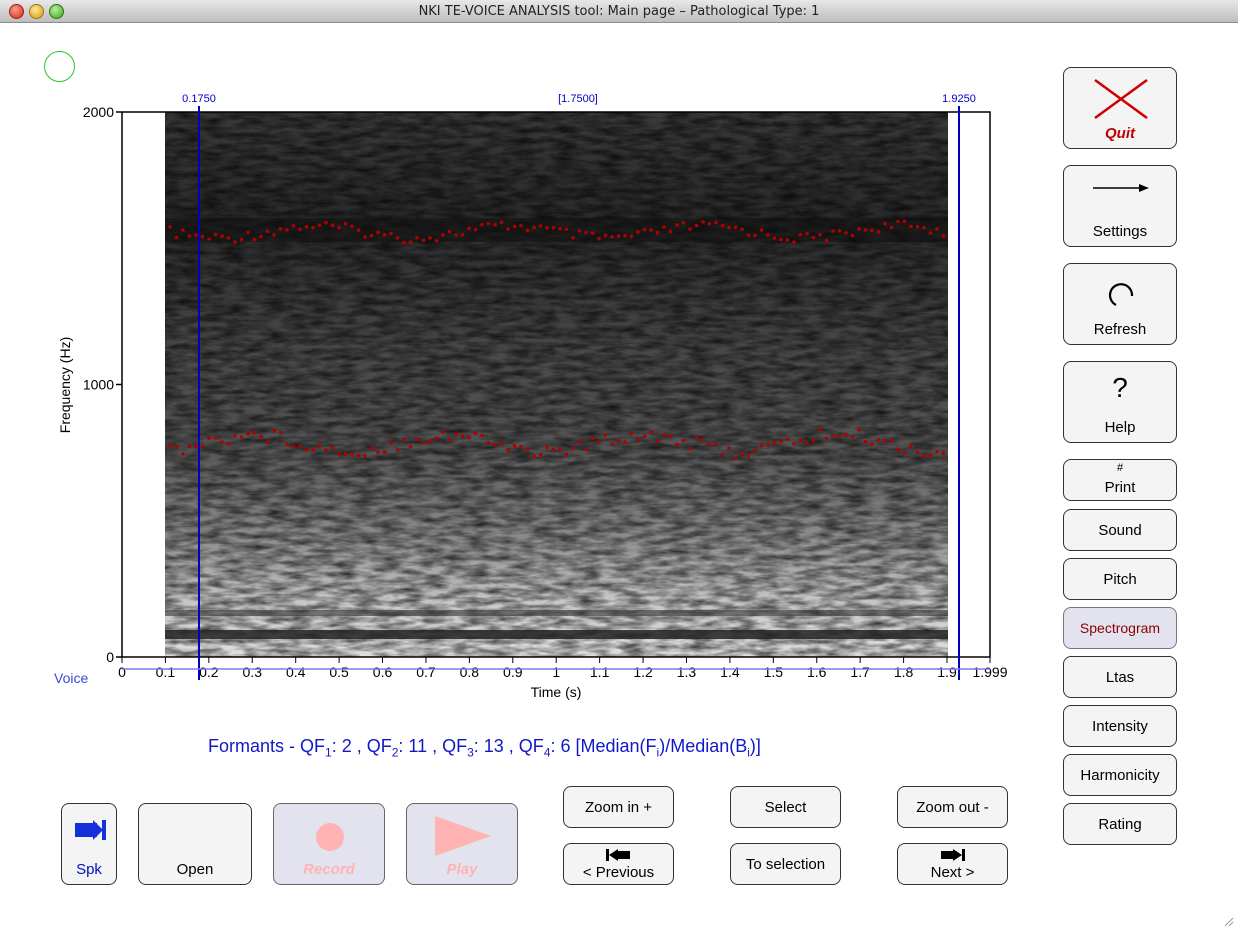  I want to click on y-axis-label: Frequency (Hz), so click(65, 385).